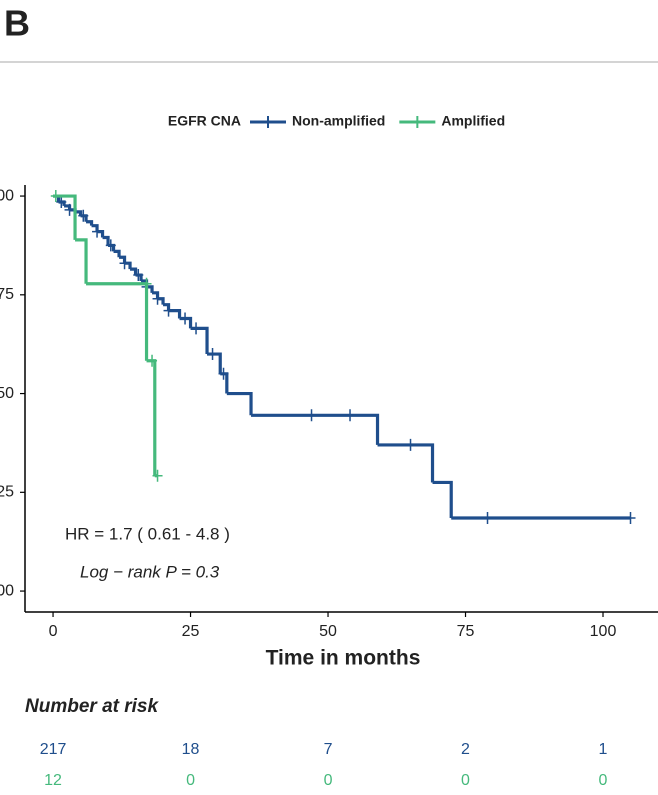 The height and width of the screenshot is (795, 658). Describe the element at coordinates (92, 706) in the screenshot. I see `risk-table-title: Number at risk` at that location.